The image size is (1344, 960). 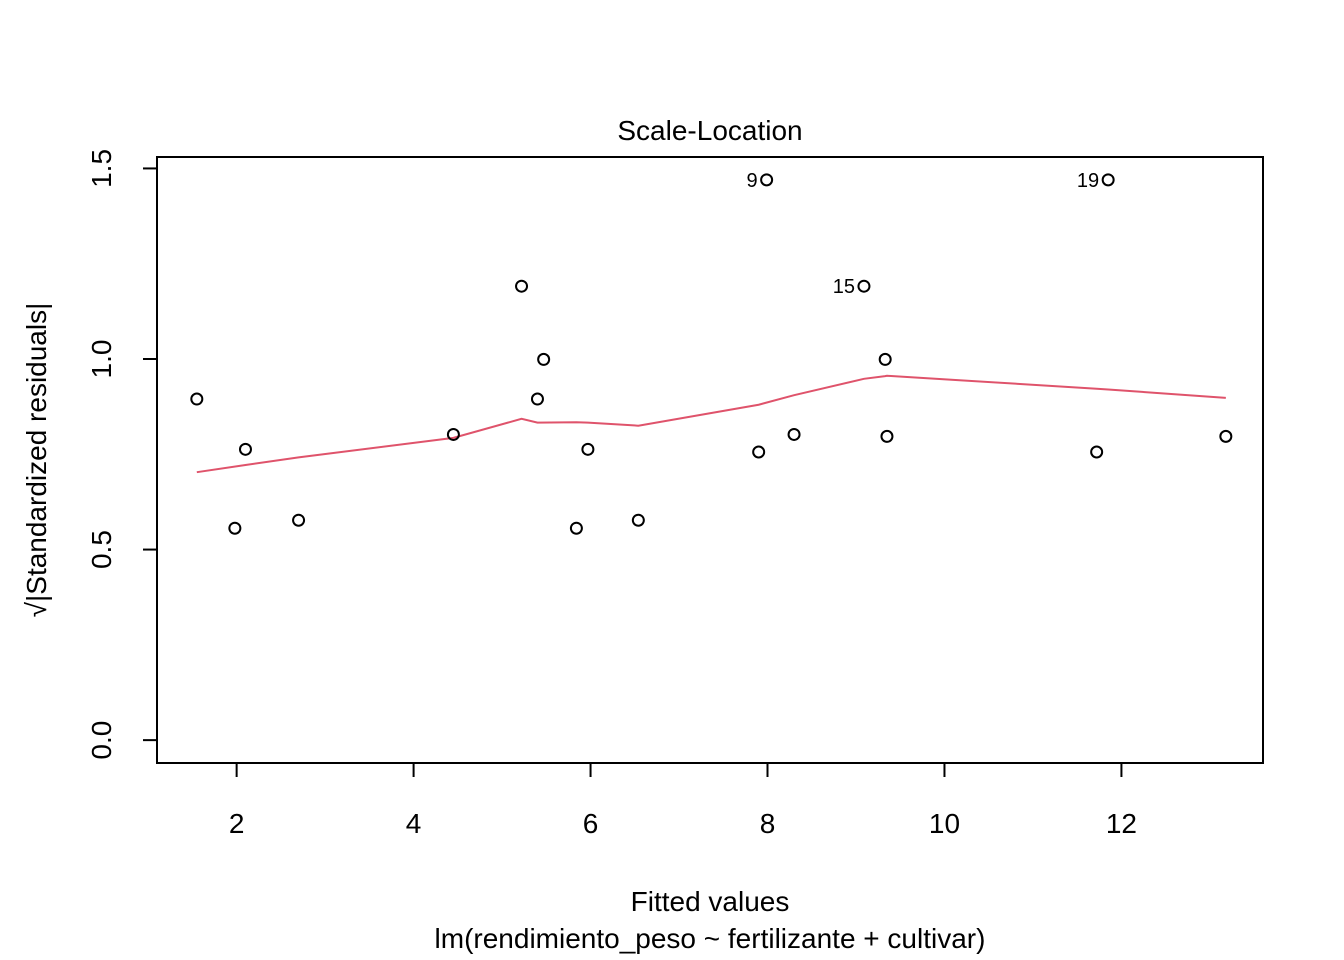 I want to click on x-axis-label: Fitted values, so click(x=710, y=901).